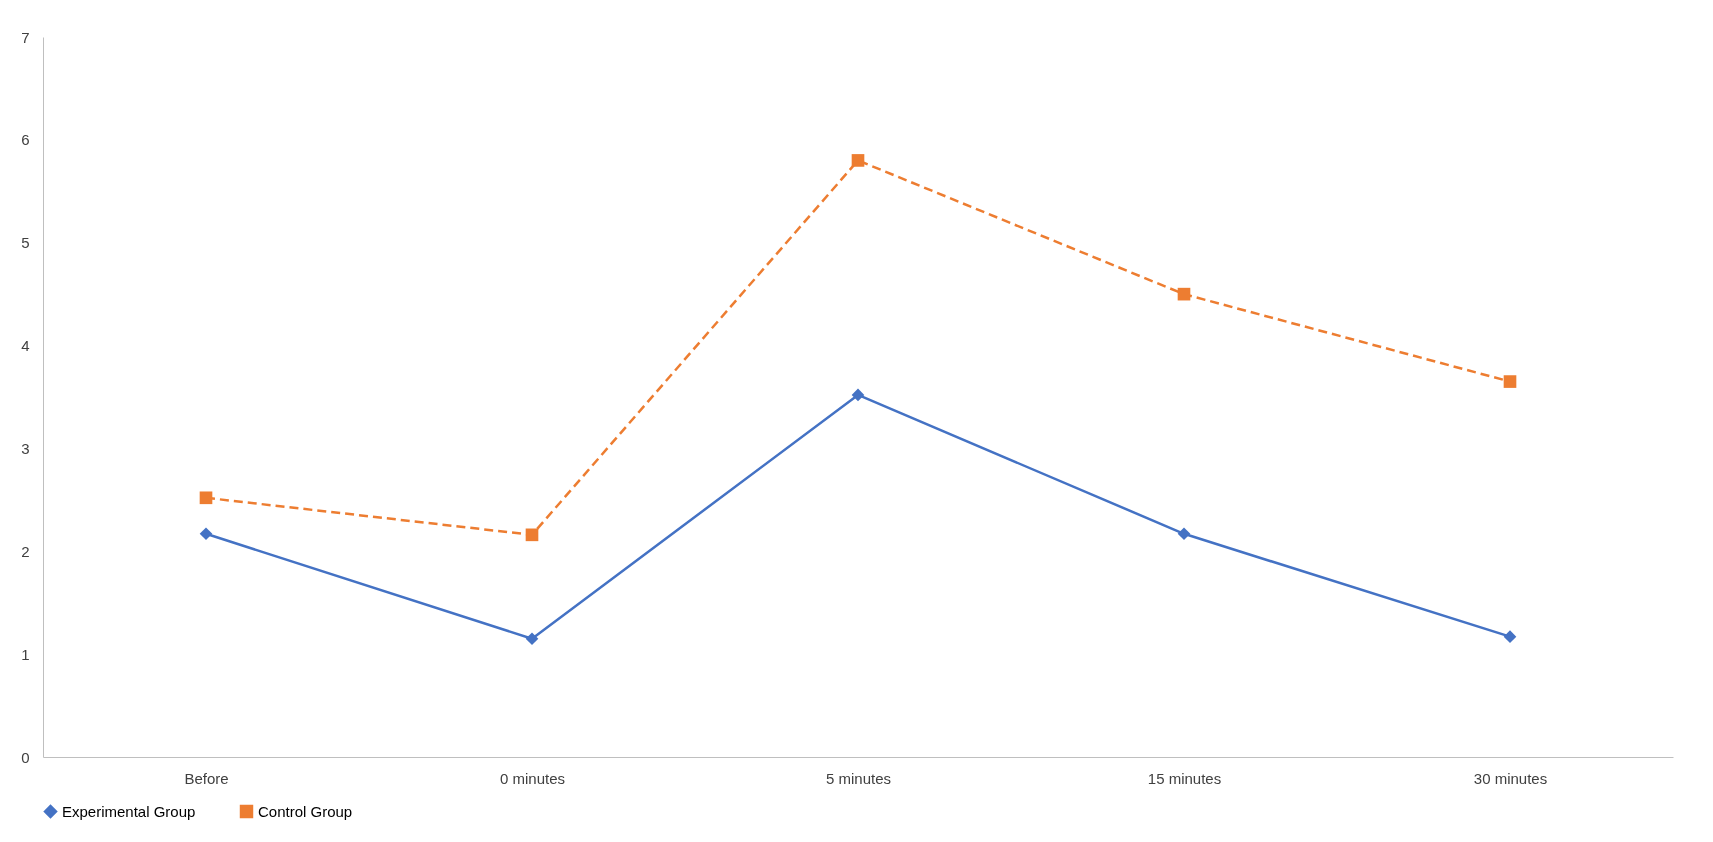 The height and width of the screenshot is (842, 1713). I want to click on y-tick-label: 4, so click(25, 346).